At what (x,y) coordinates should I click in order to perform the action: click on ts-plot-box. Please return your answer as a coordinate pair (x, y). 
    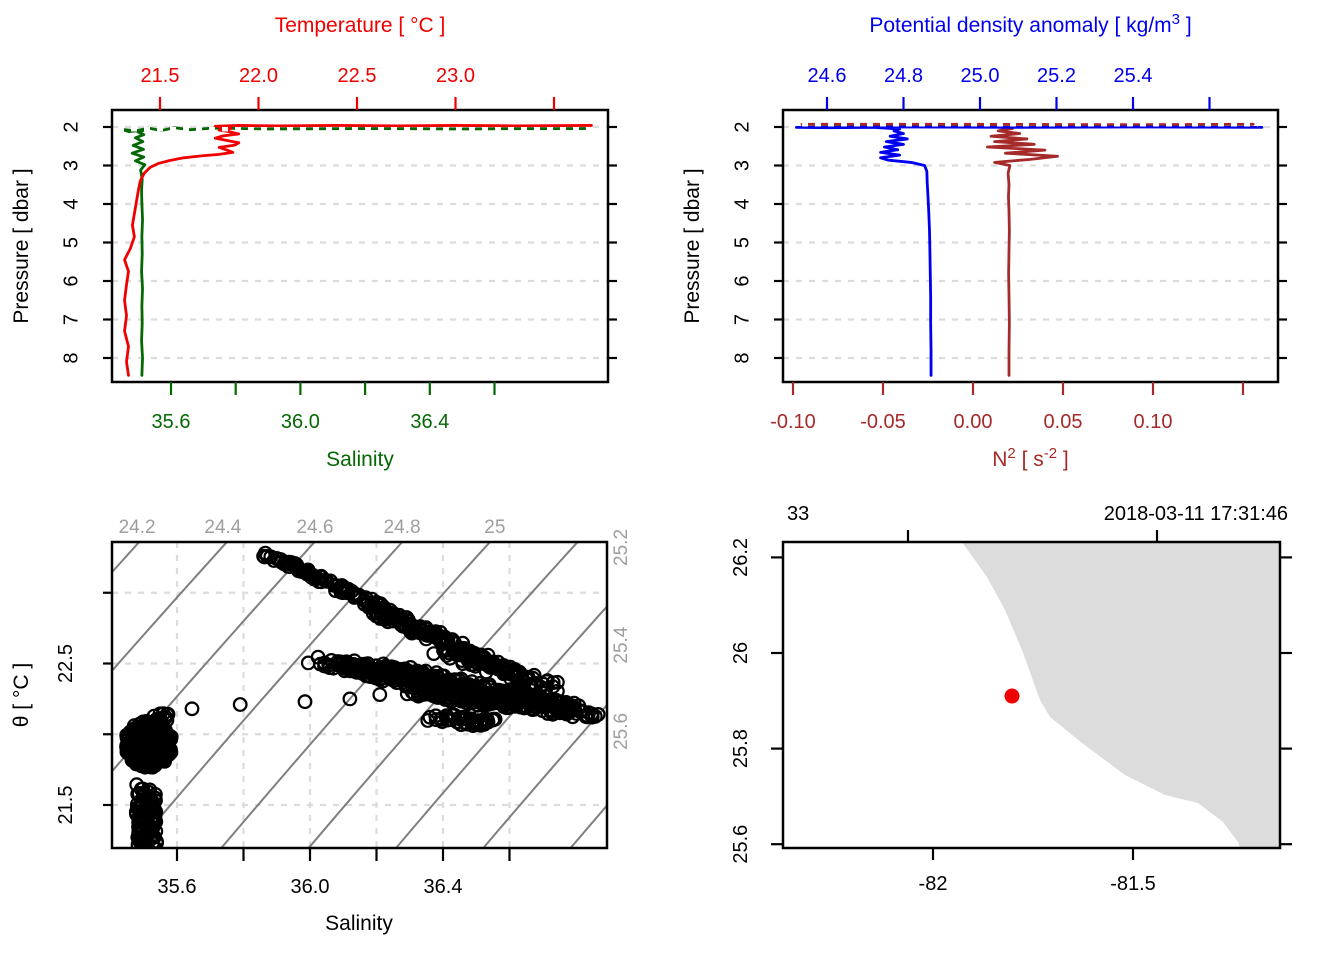
    Looking at the image, I should click on (359, 695).